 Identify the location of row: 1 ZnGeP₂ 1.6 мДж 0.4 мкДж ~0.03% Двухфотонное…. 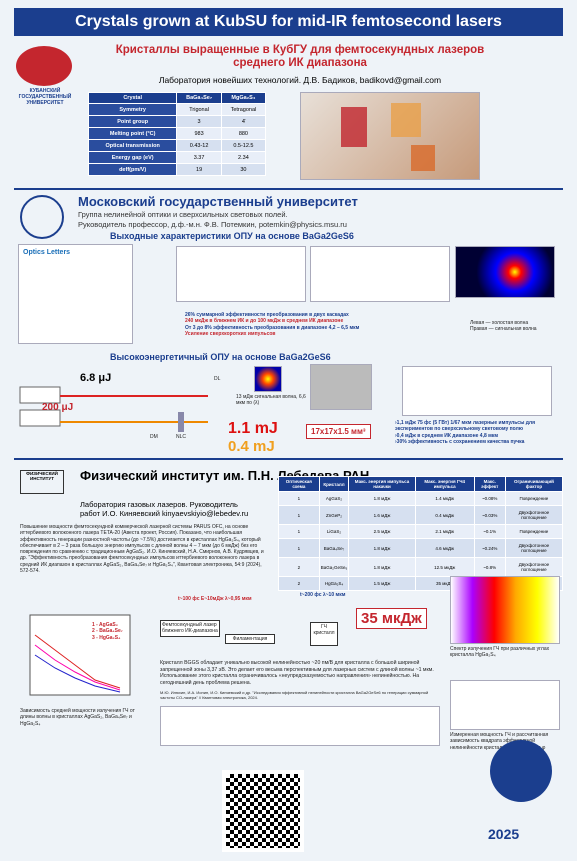
(421, 515).